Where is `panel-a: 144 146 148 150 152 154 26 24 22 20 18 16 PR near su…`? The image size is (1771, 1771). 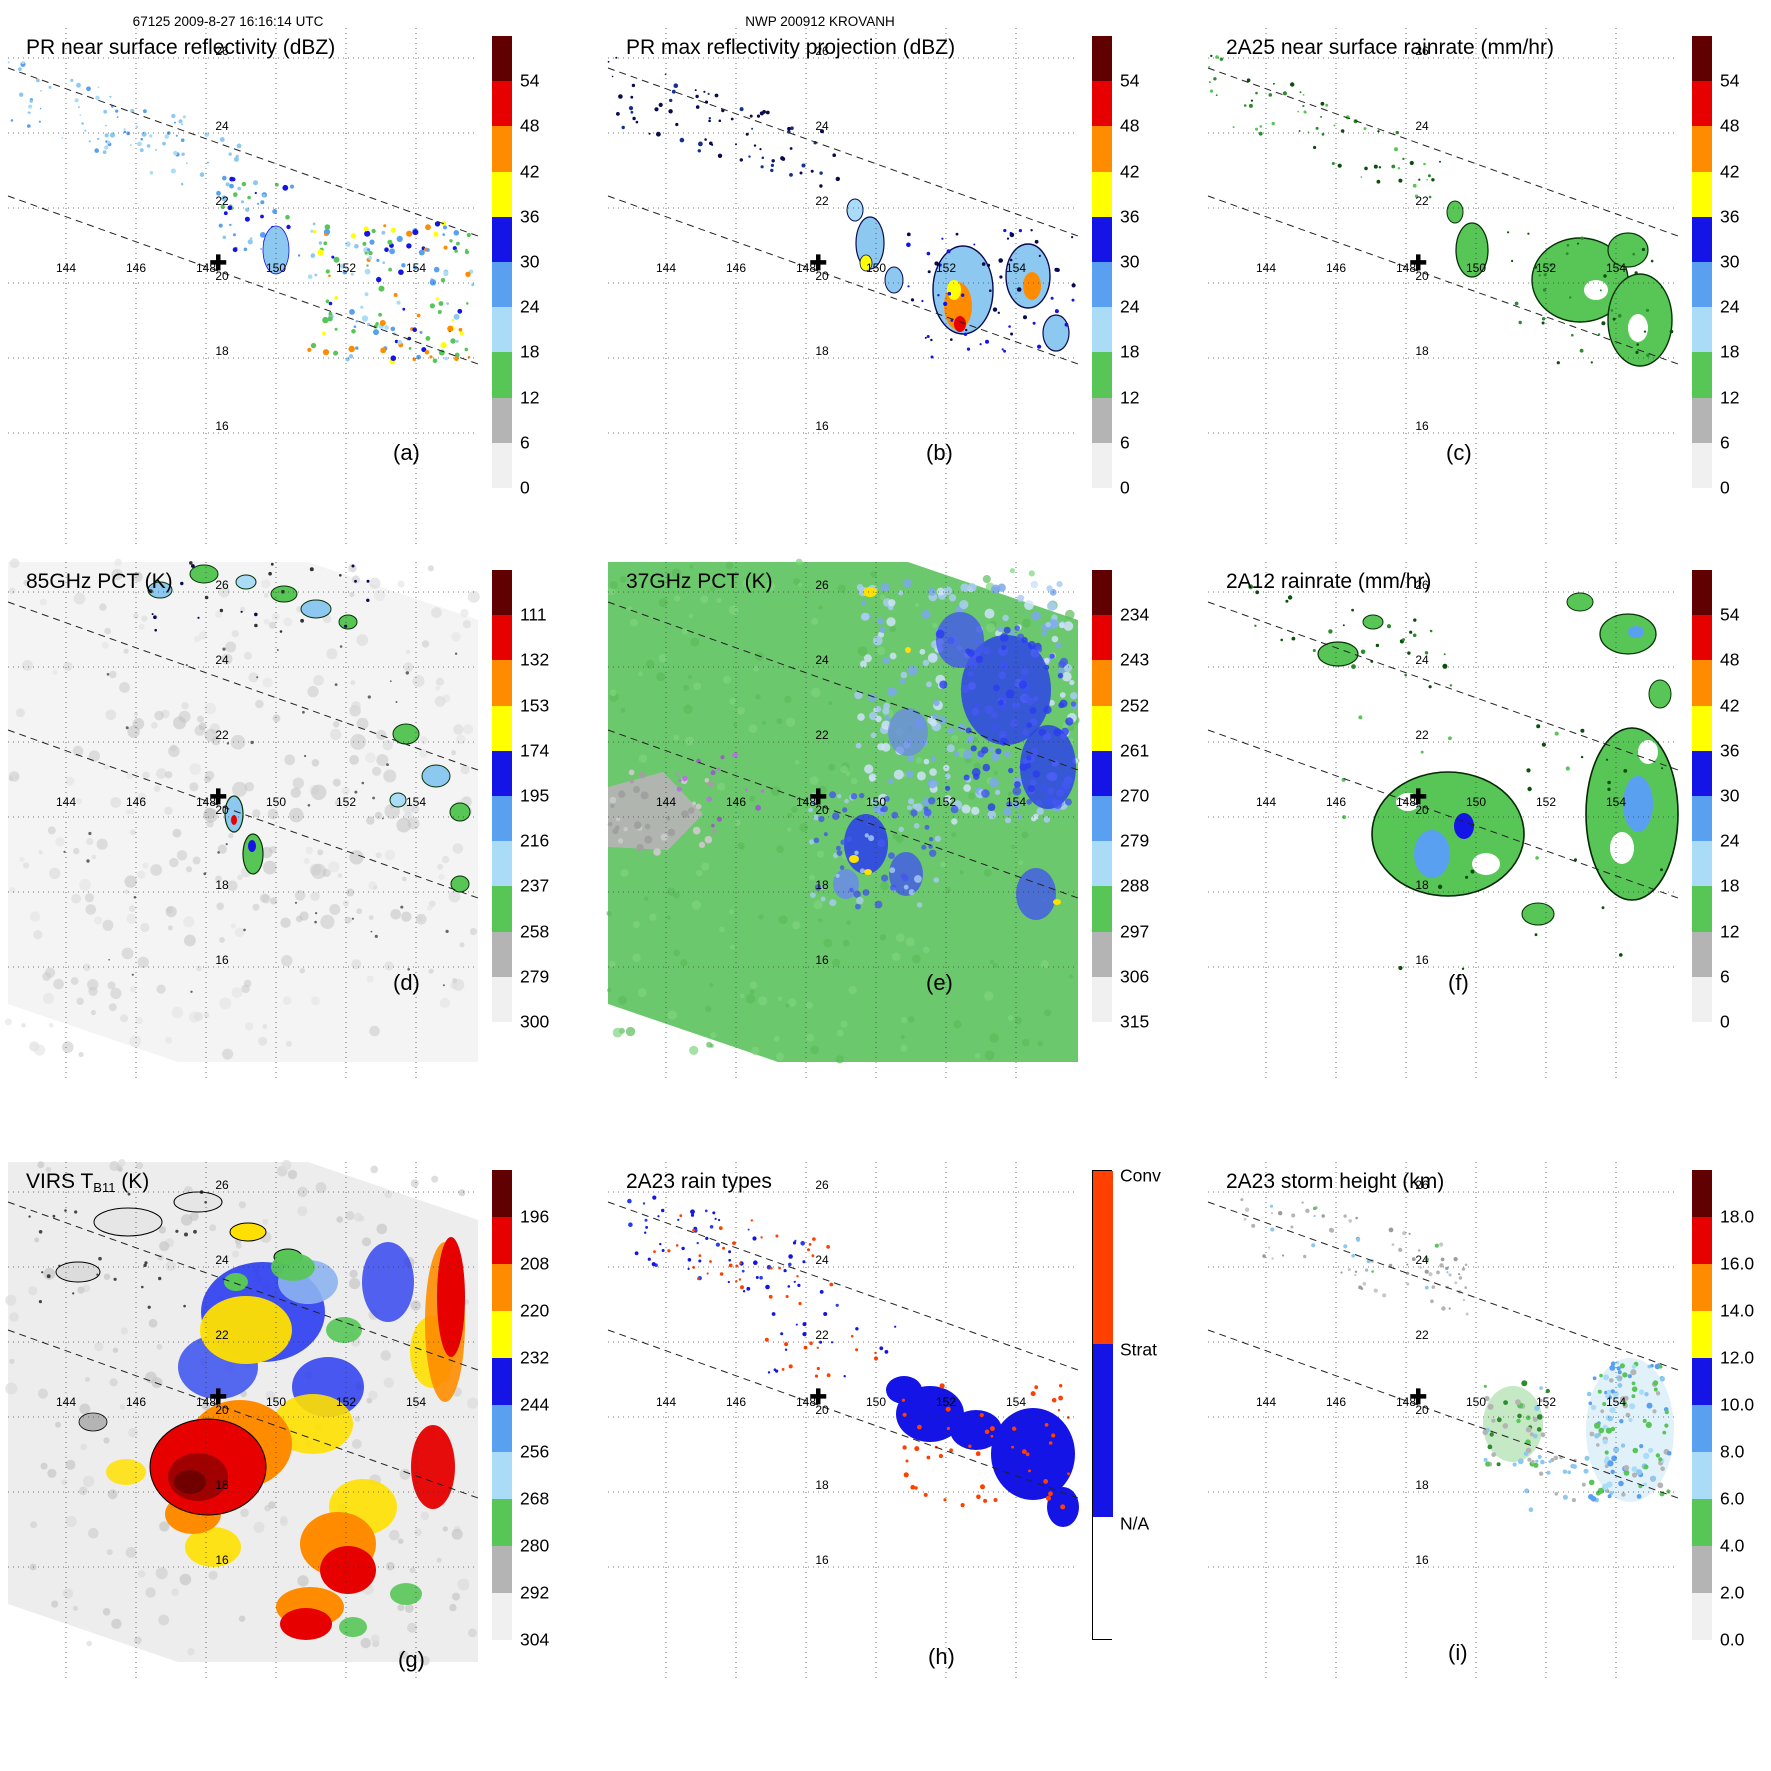
panel-a: 144 146 148 150 152 154 26 24 22 20 18 16 PR near su… is located at coordinates (287, 288).